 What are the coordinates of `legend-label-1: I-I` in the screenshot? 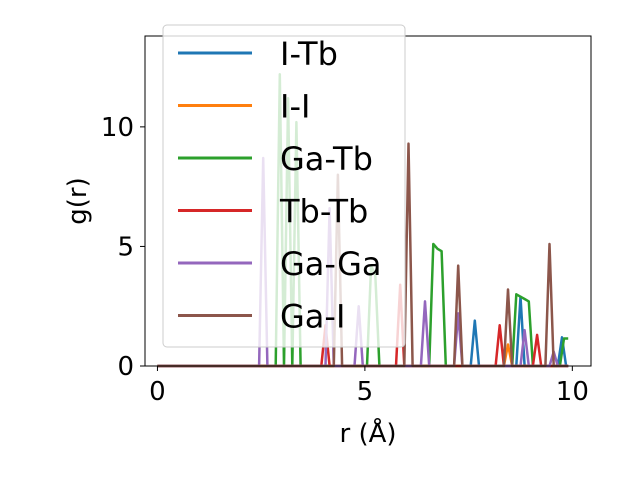 It's located at (295, 107).